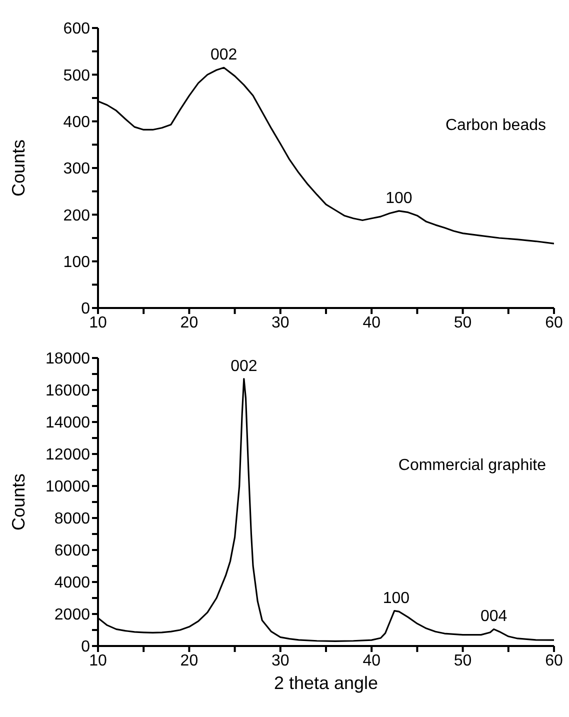 The height and width of the screenshot is (717, 569). Describe the element at coordinates (76, 75) in the screenshot. I see `y-tick-label: 500` at that location.